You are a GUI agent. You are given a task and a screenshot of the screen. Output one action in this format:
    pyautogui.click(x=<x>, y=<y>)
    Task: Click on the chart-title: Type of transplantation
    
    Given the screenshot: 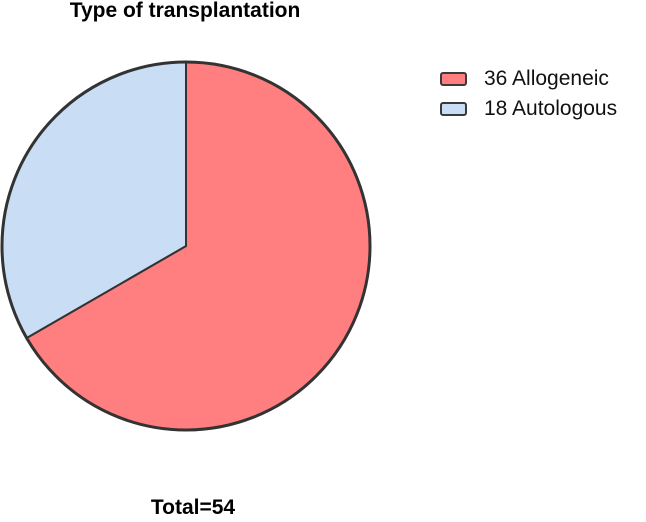 What is the action you would take?
    pyautogui.click(x=185, y=11)
    